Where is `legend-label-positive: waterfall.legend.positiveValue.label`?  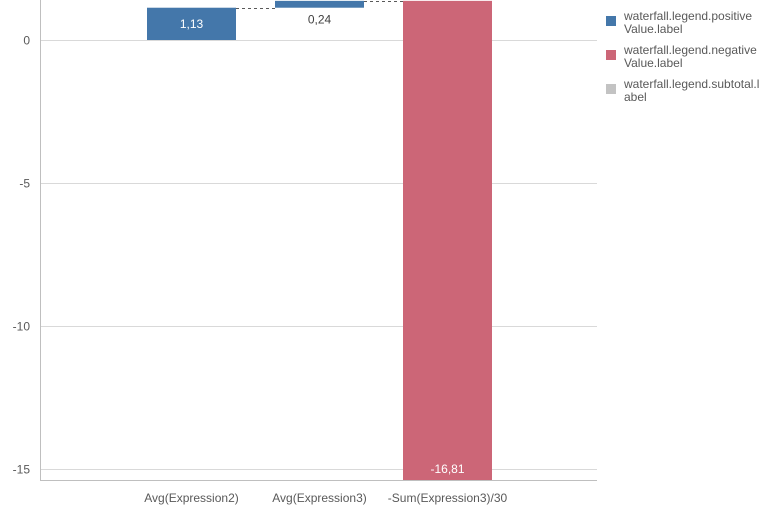
legend-label-positive: waterfall.legend.positiveValue.label is located at coordinates (688, 22).